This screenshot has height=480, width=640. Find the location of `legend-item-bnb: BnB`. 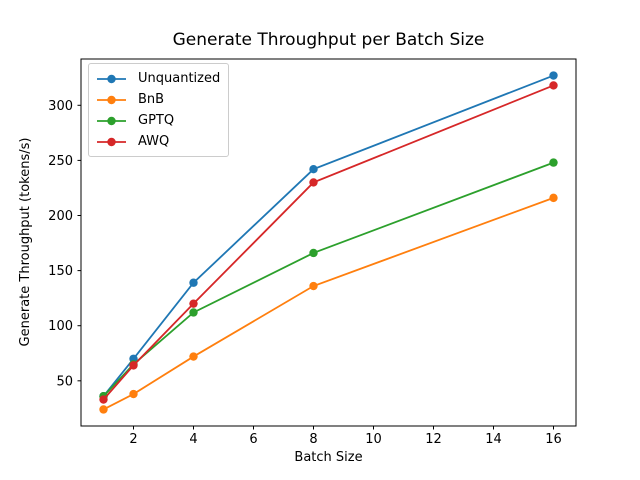

legend-item-bnb: BnB is located at coordinates (157, 99).